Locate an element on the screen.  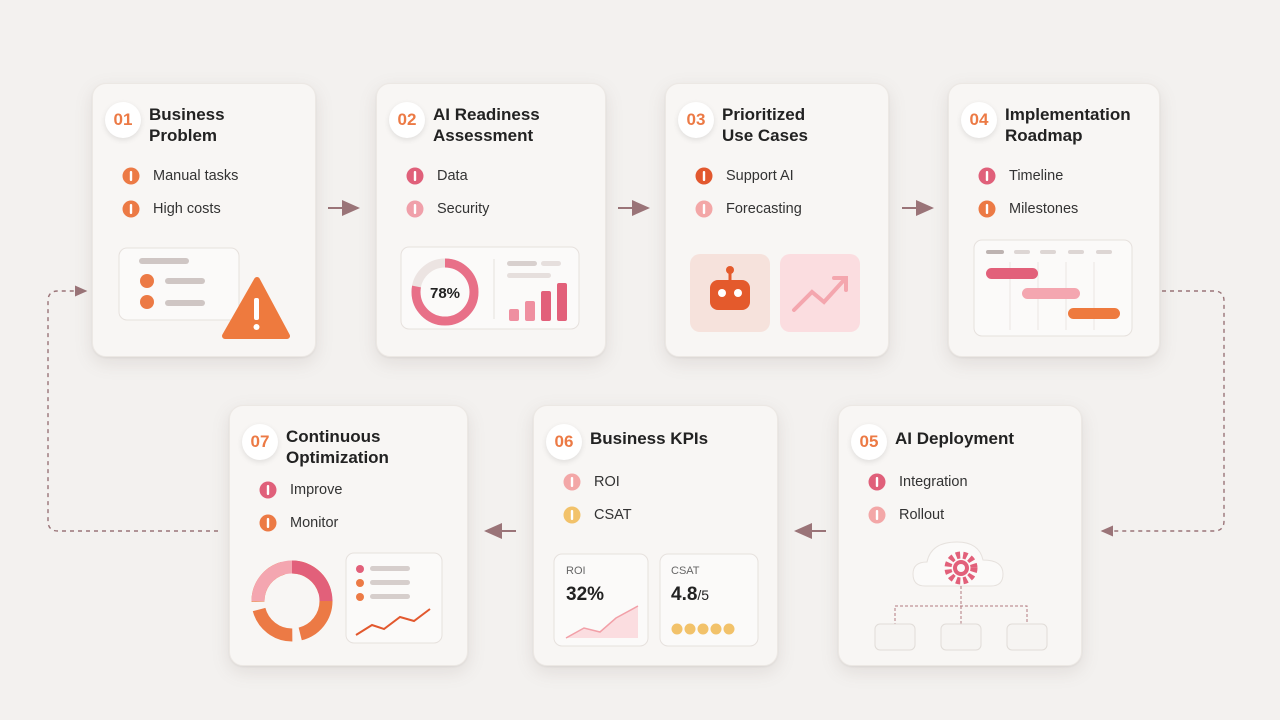
item-label: High costs is located at coordinates (187, 209).